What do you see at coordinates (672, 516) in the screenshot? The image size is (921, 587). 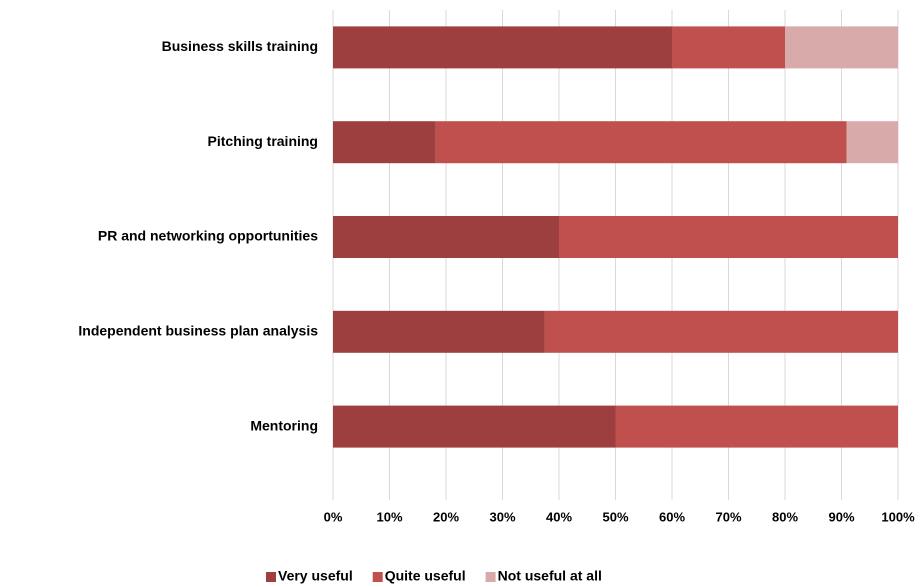 I see `x-tick-label: 60%` at bounding box center [672, 516].